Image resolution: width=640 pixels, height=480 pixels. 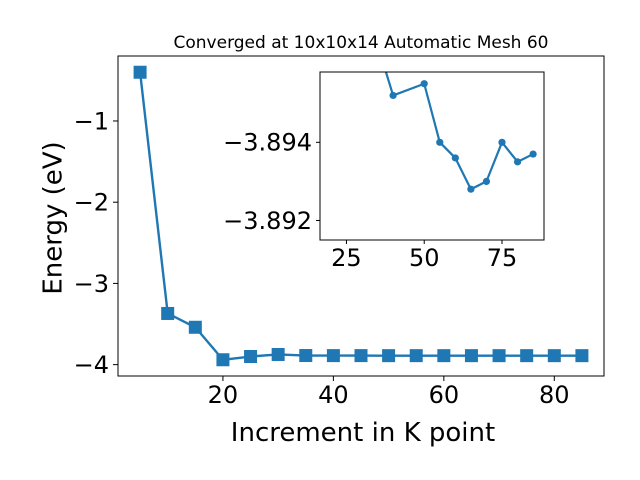 What do you see at coordinates (54, 217) in the screenshot?
I see `y-axis-label: Energy (eV)` at bounding box center [54, 217].